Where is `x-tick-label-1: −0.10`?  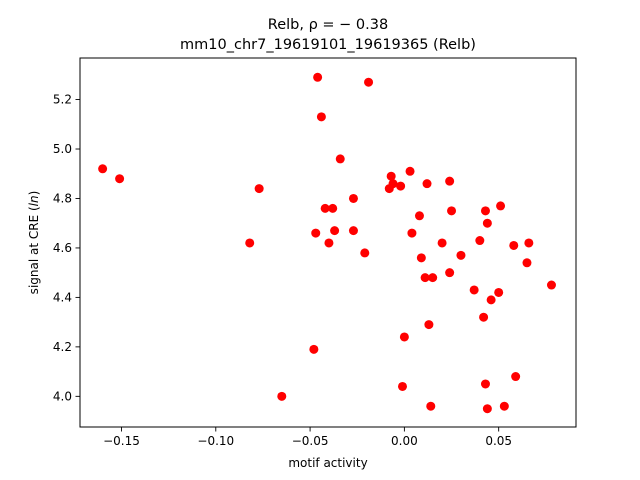
x-tick-label-1: −0.10 is located at coordinates (215, 441).